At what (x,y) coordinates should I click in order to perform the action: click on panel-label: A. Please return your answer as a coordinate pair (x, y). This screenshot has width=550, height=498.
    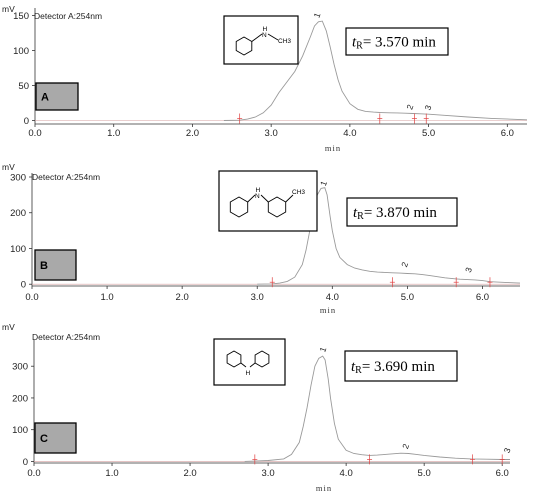
    Looking at the image, I should click on (45, 98).